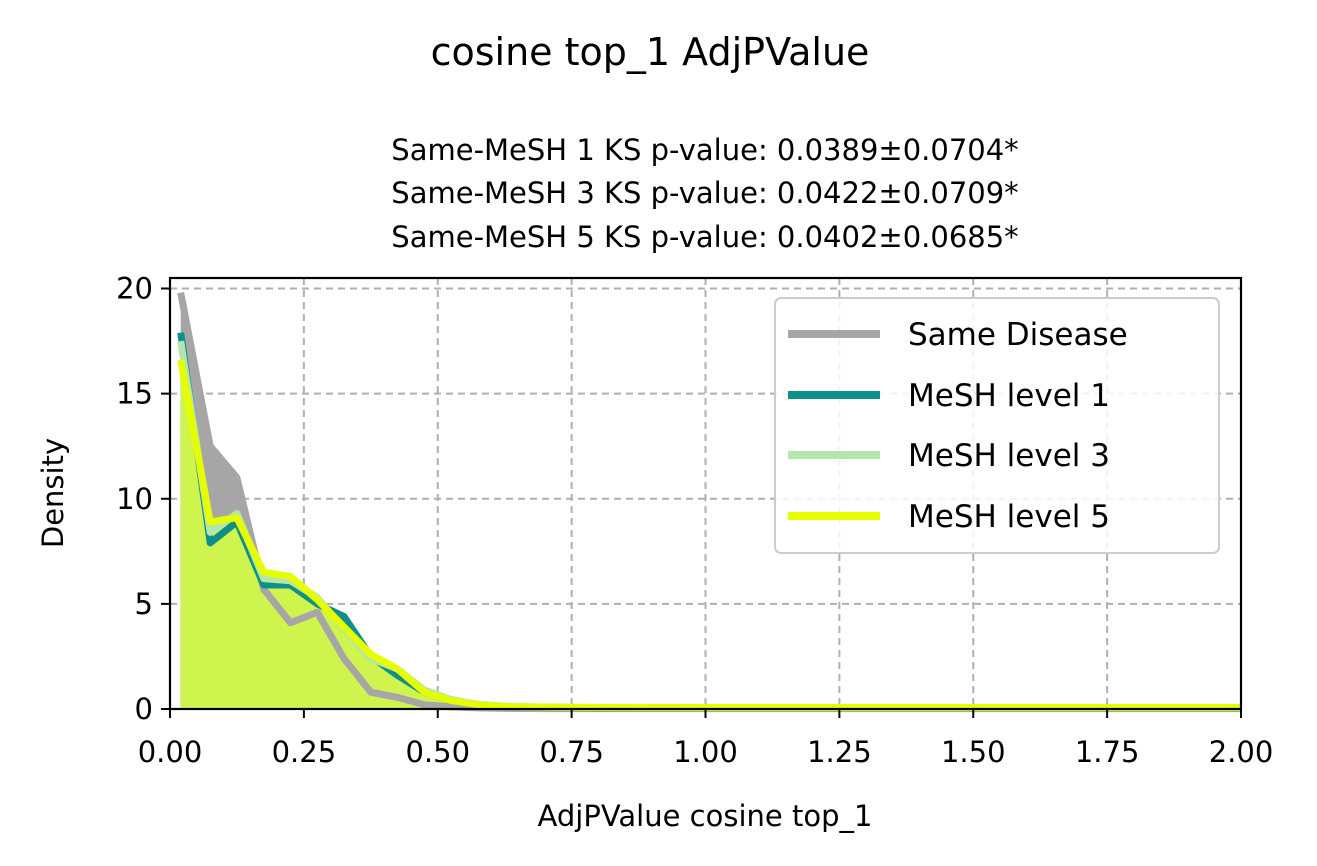 The width and height of the screenshot is (1317, 866). Describe the element at coordinates (134, 289) in the screenshot. I see `y-tick-label-4: 20` at that location.